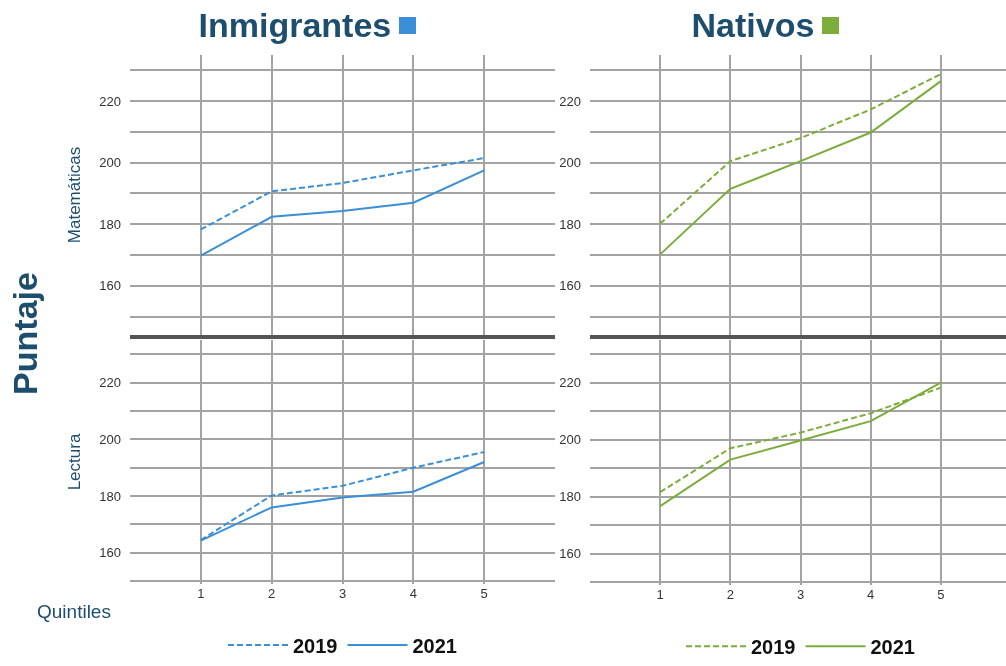 The height and width of the screenshot is (666, 1006). I want to click on x-axis-title: Quintiles, so click(74, 611).